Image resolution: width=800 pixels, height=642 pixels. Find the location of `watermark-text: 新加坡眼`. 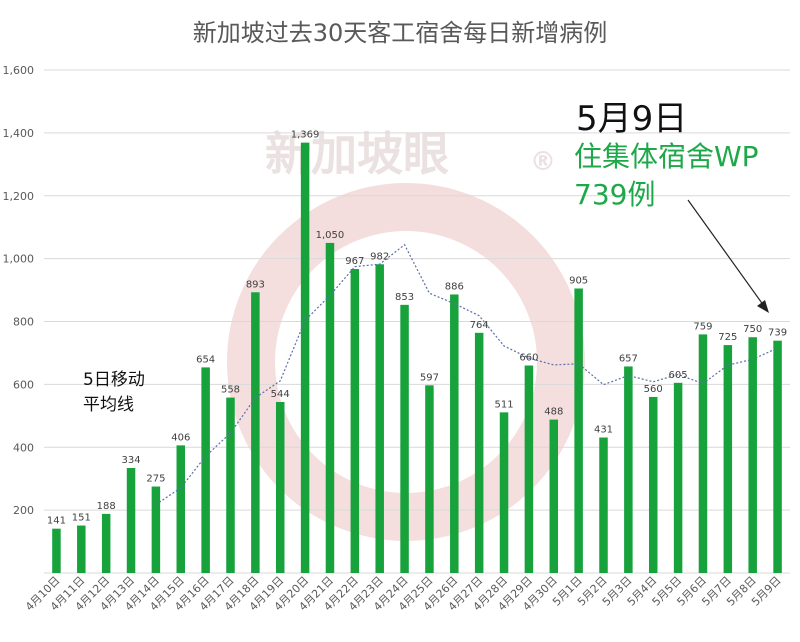

watermark-text: 新加坡眼 is located at coordinates (357, 154).